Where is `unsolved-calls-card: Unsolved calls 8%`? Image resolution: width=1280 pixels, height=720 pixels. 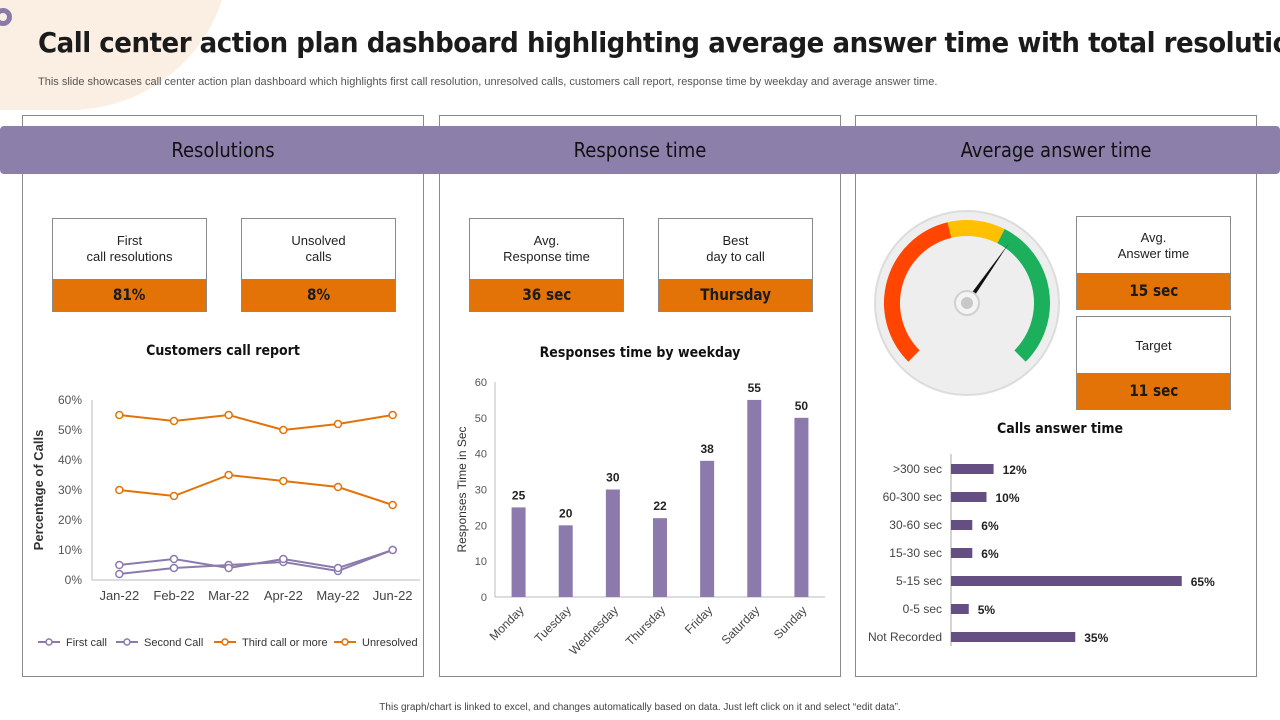
unsolved-calls-card: Unsolved calls 8% is located at coordinates (318, 265).